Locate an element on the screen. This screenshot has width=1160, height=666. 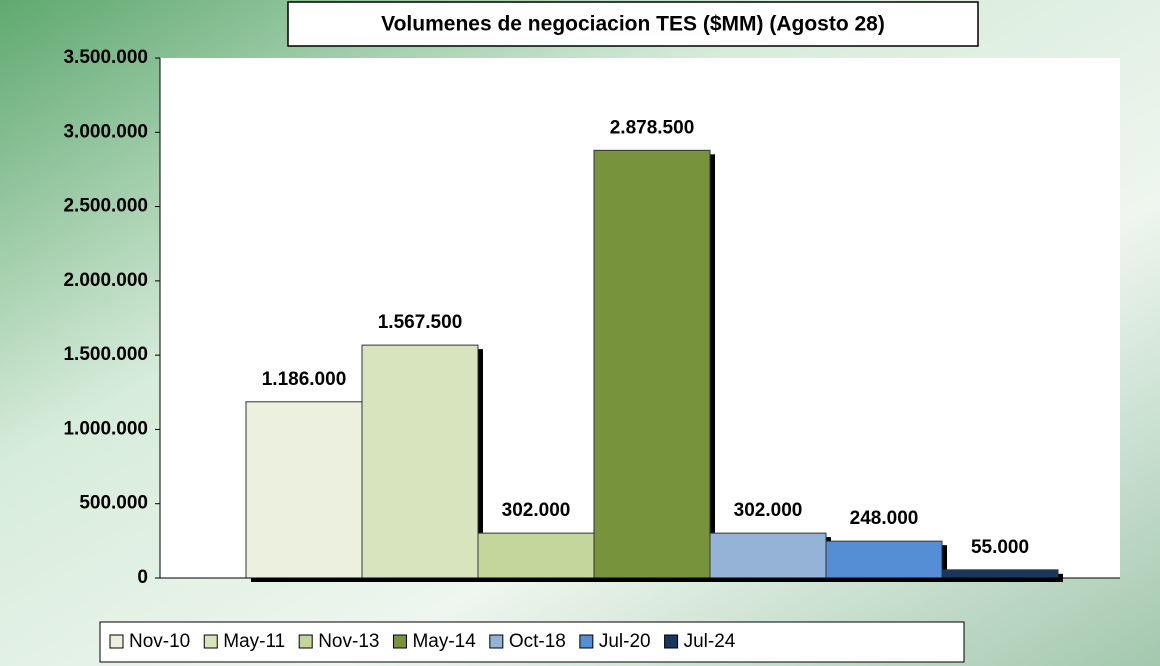
y-tick-label: 1.500.000 is located at coordinates (105, 354).